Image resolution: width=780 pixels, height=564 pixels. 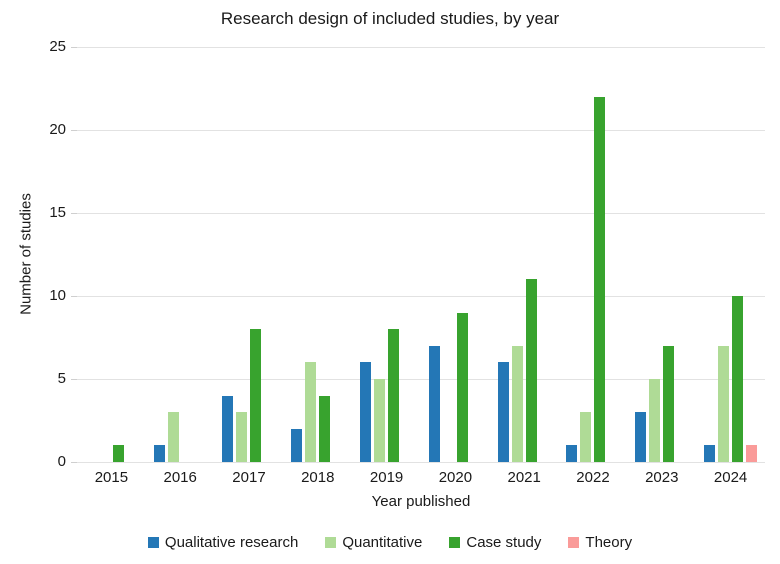 I want to click on bar-quantitative-2023, so click(x=655, y=420).